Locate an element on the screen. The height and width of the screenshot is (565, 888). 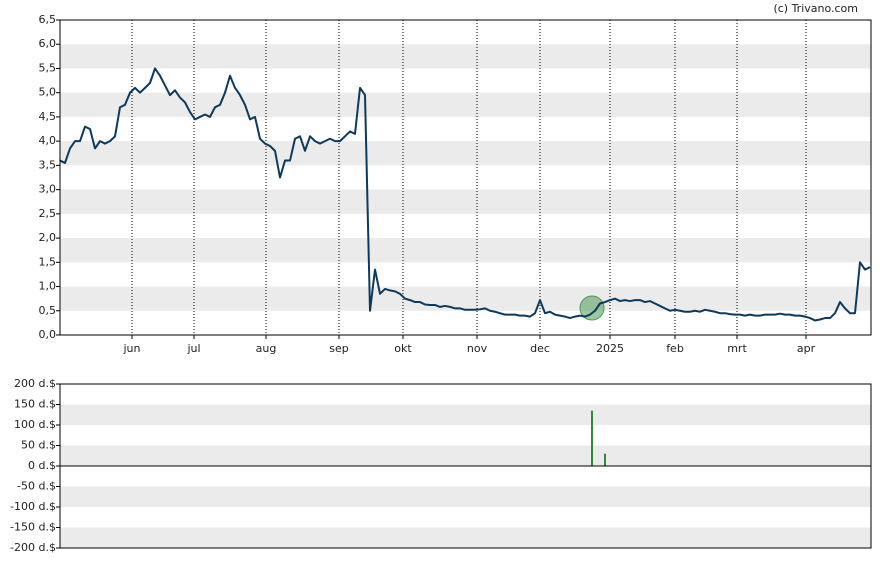
y-tick-label: 4,0 is located at coordinates (48, 140).